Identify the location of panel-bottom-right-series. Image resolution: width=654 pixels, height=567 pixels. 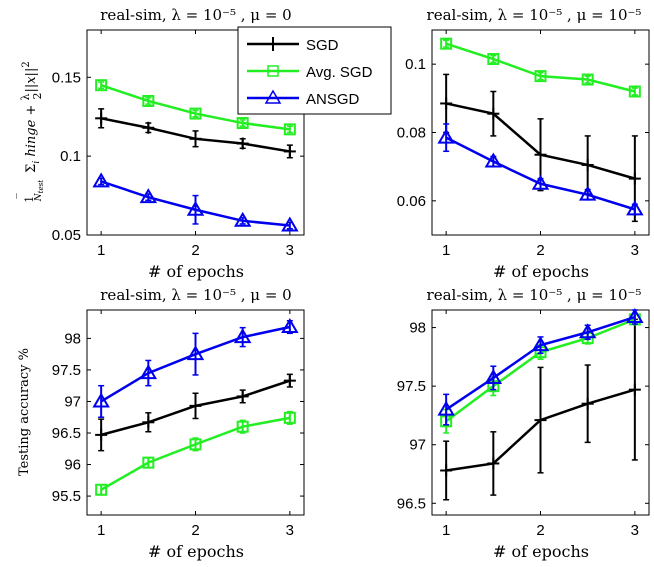
(540, 404).